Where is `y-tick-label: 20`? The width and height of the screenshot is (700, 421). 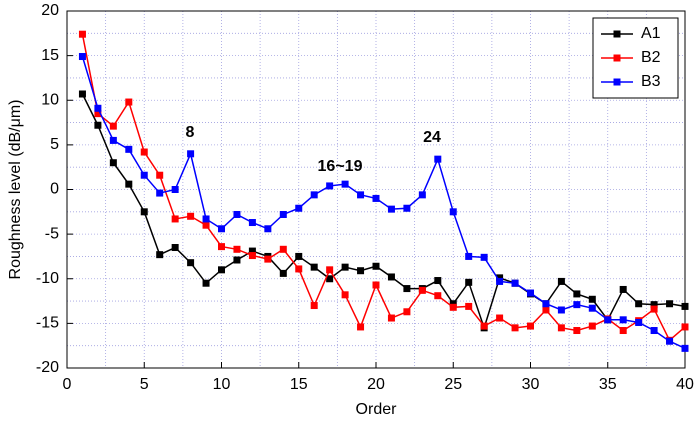
y-tick-label: 20 is located at coordinates (50, 10).